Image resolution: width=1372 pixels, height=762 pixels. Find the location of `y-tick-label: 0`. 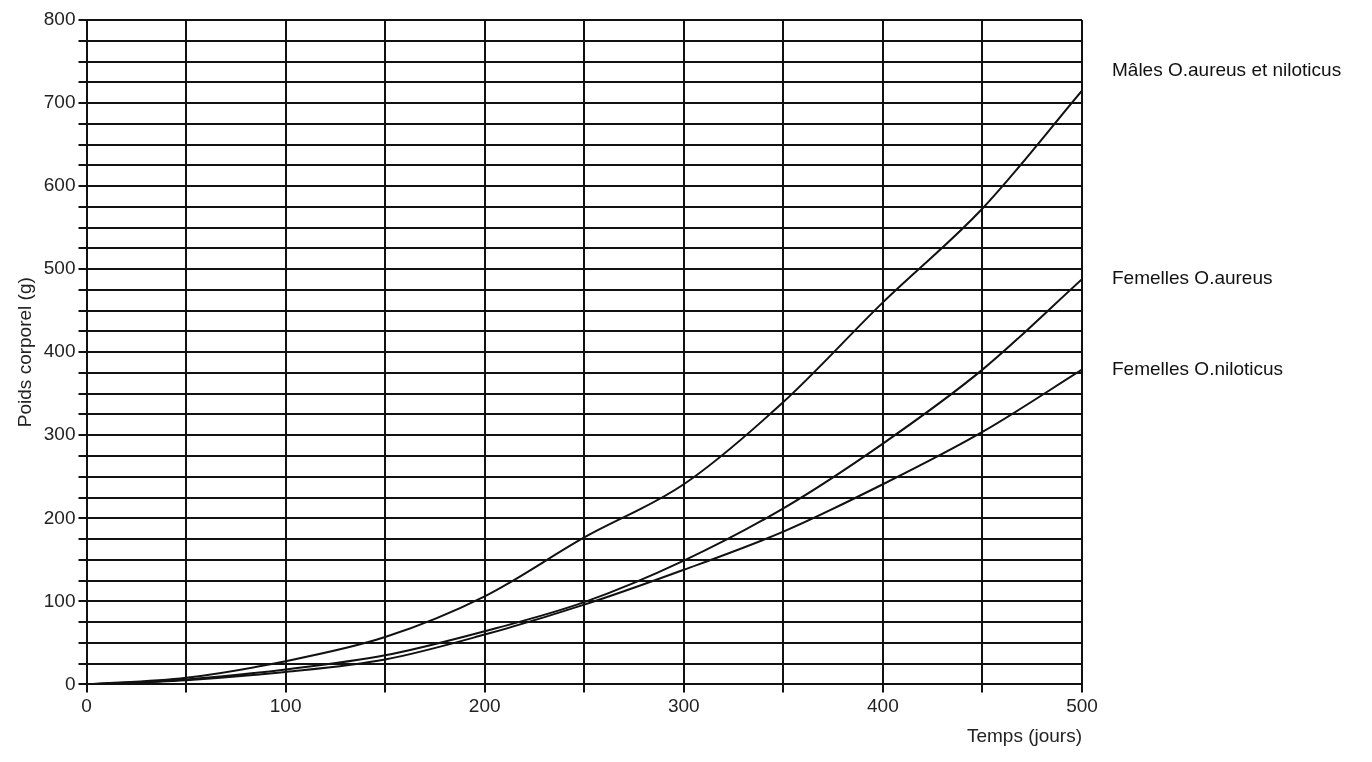

y-tick-label: 0 is located at coordinates (70, 683).